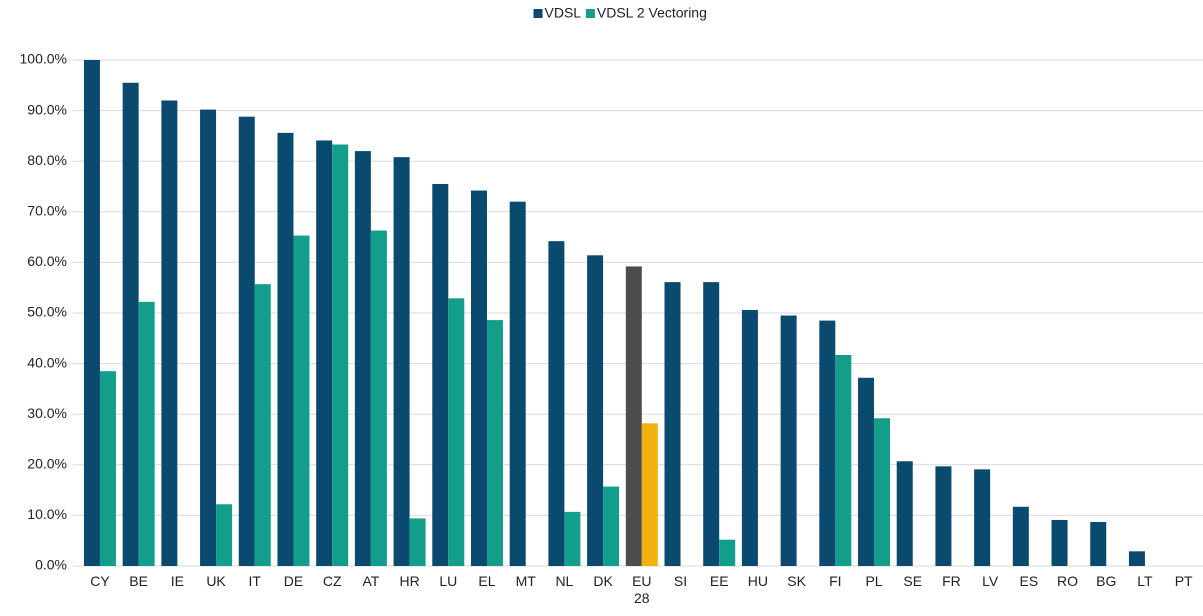 The width and height of the screenshot is (1203, 616). I want to click on x-tick-label: NL, so click(564, 581).